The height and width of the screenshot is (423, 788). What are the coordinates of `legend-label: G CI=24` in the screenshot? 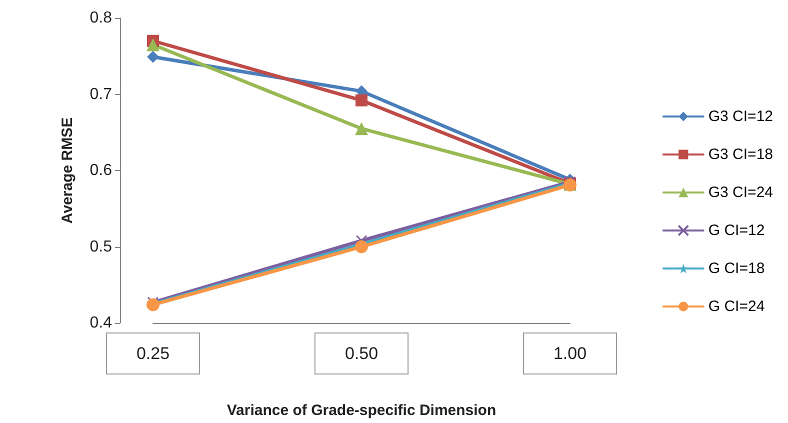 It's located at (736, 306).